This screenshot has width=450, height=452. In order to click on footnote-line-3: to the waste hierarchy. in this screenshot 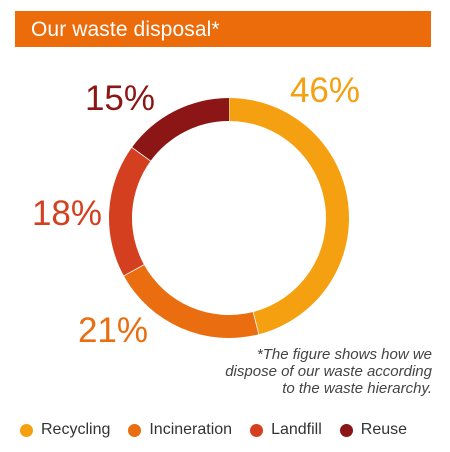, I will do `click(357, 388)`.